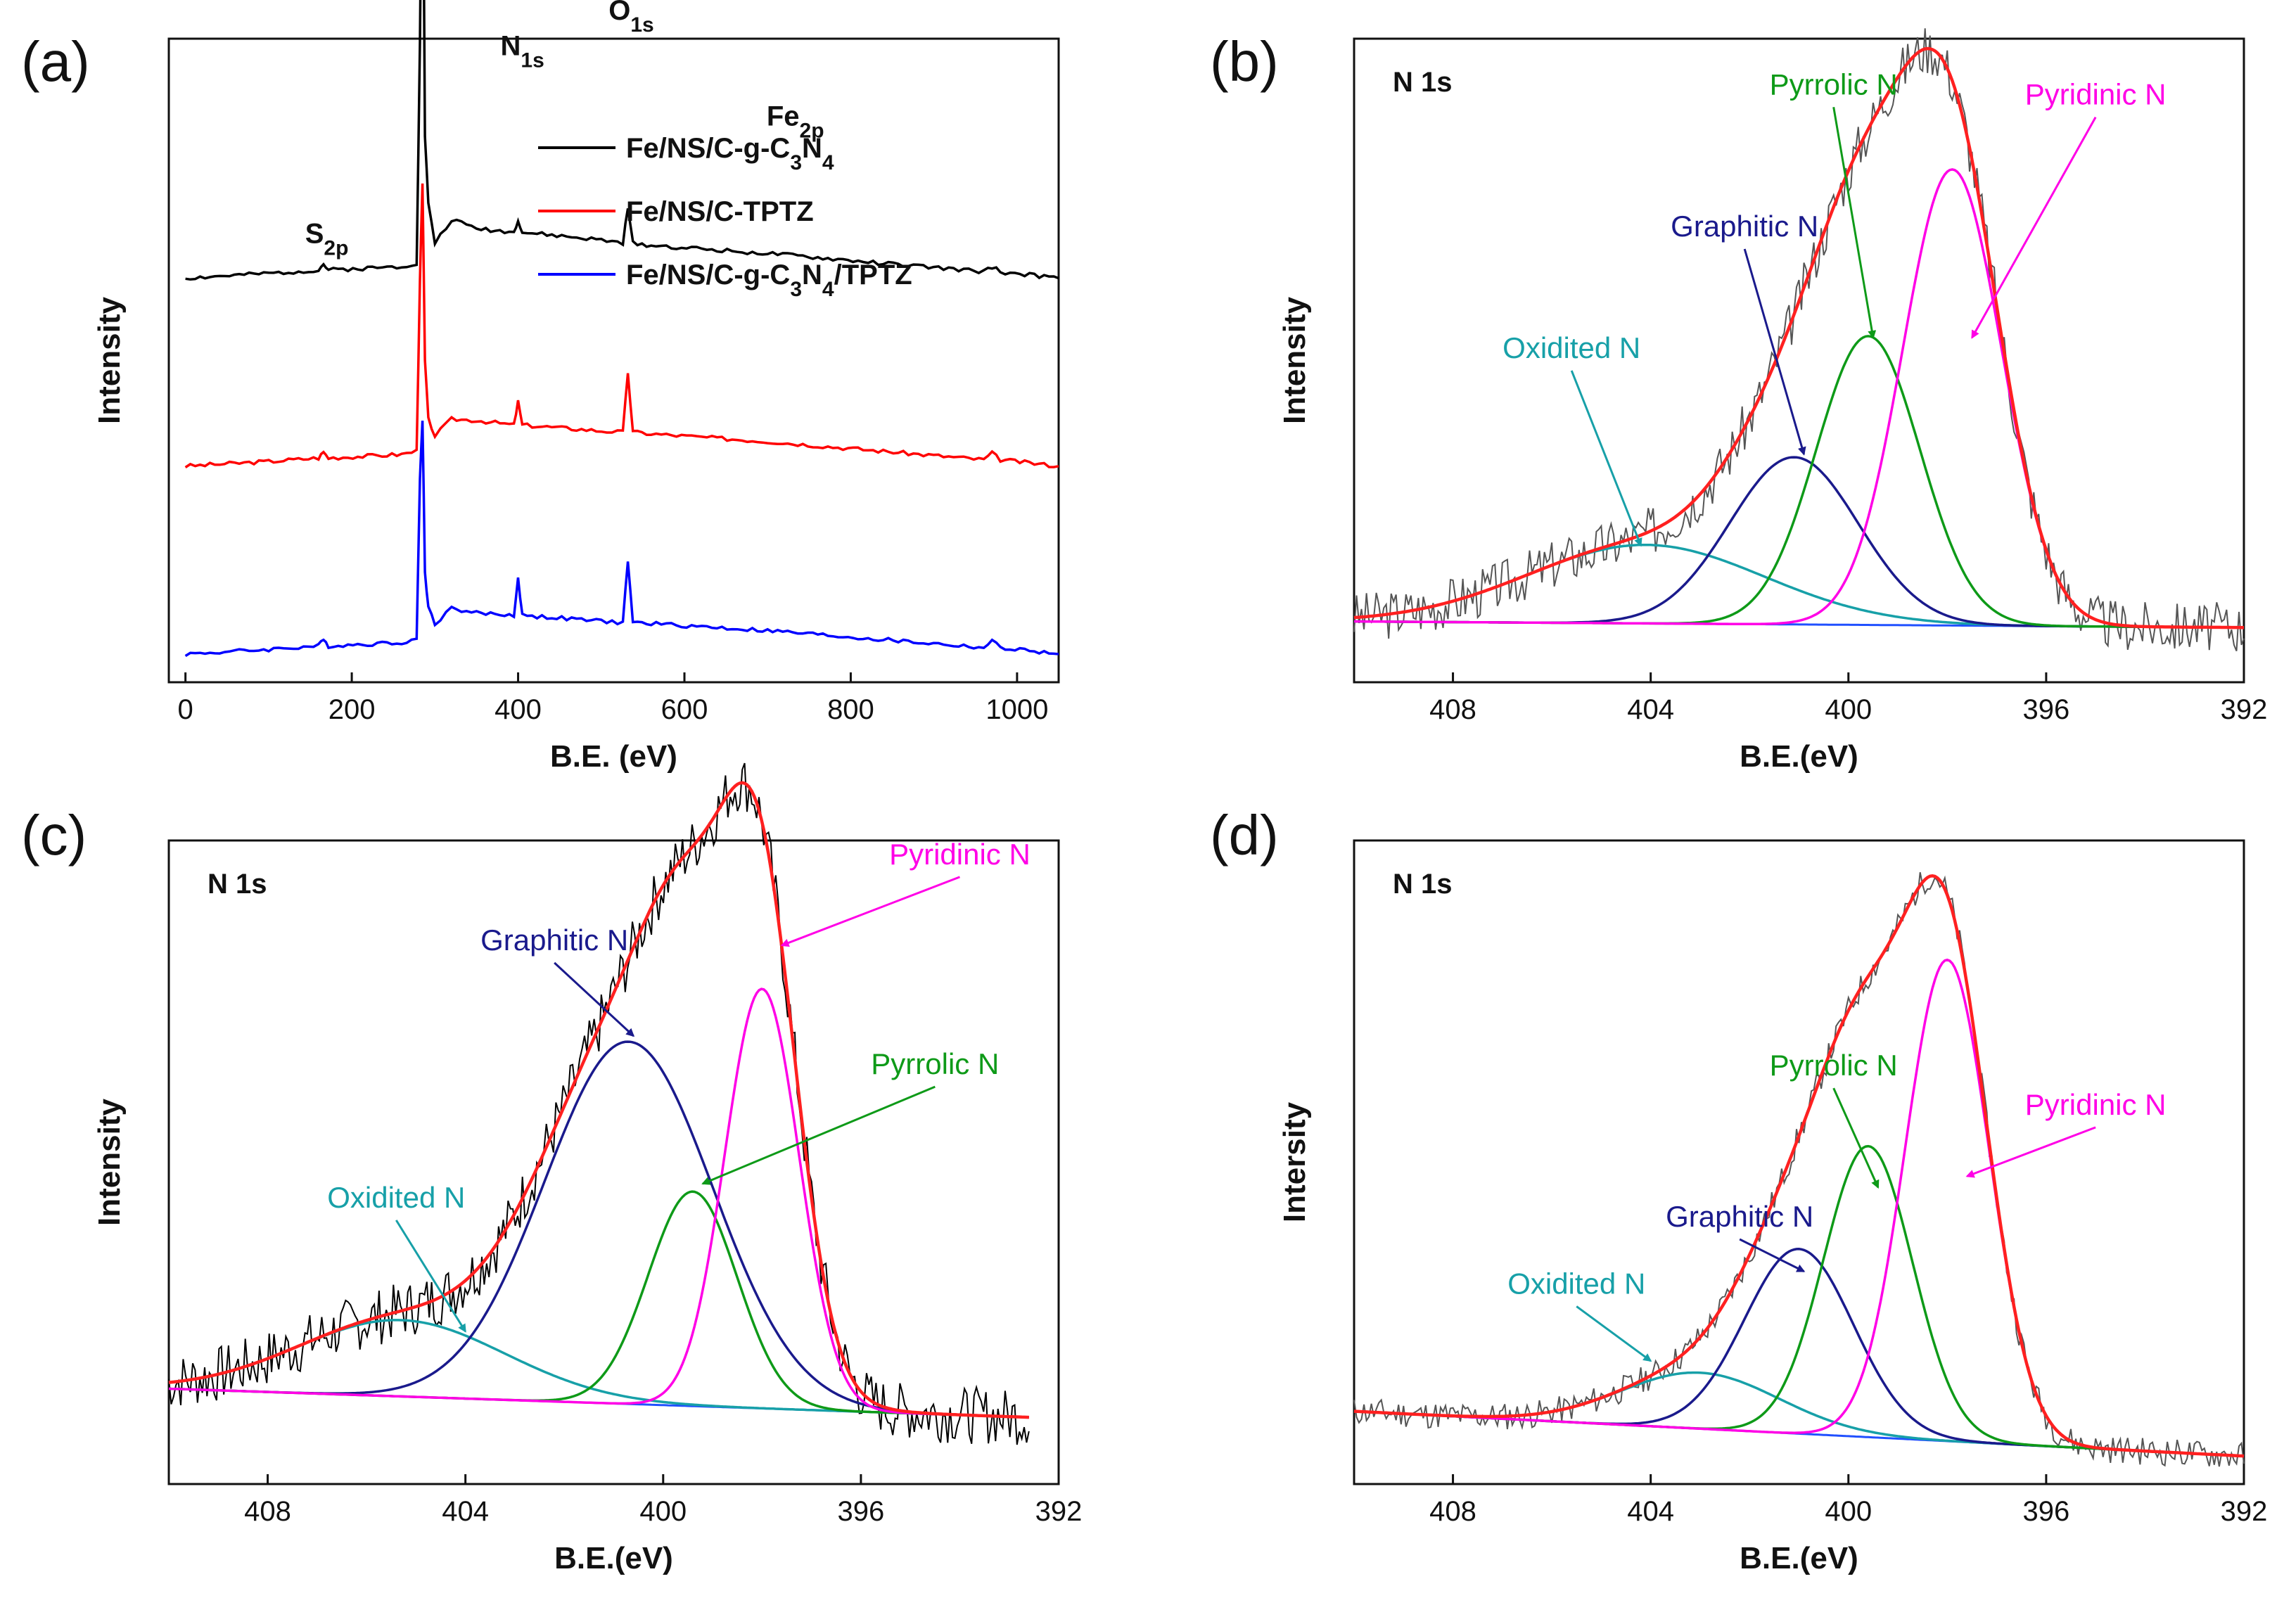 The height and width of the screenshot is (1624, 2284). Describe the element at coordinates (1244, 61) in the screenshot. I see `panel-b-label: (b)` at that location.